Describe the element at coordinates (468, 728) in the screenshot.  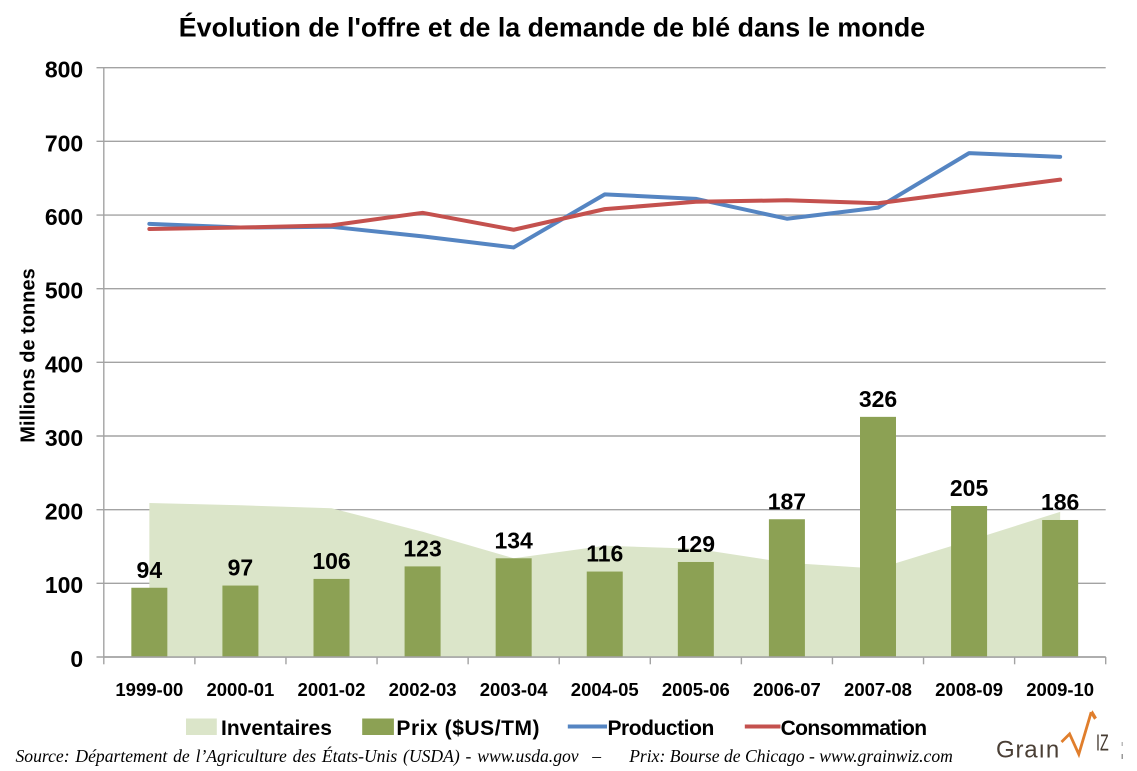
I see `svg-text: Prix ($US/TM)` at that location.